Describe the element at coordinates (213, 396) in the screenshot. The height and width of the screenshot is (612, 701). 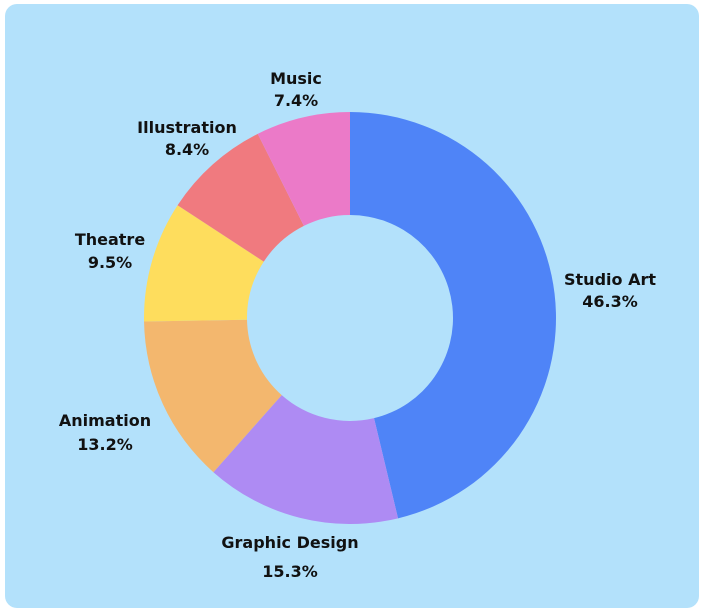
I see `slice-animation` at that location.